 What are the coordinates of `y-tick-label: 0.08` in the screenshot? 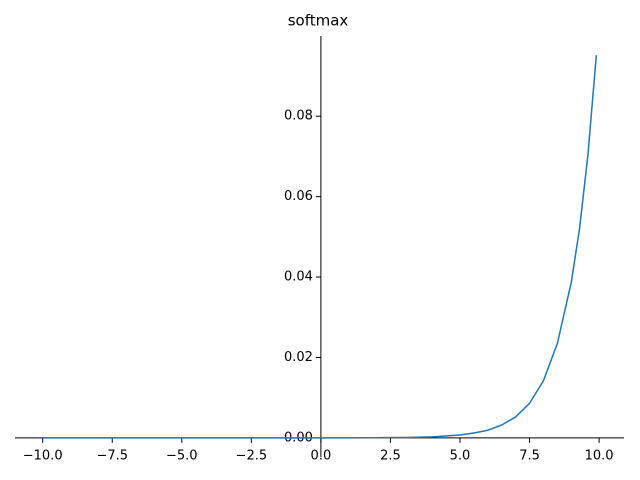 It's located at (298, 116).